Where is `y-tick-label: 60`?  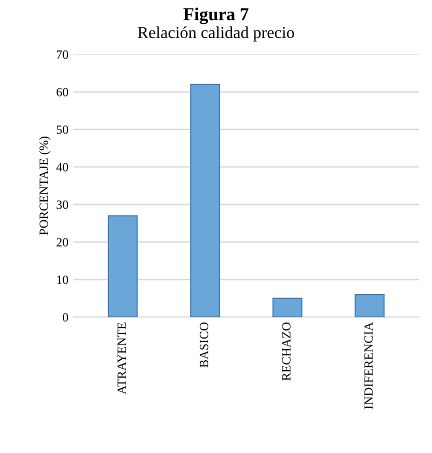 y-tick-label: 60 is located at coordinates (62, 92).